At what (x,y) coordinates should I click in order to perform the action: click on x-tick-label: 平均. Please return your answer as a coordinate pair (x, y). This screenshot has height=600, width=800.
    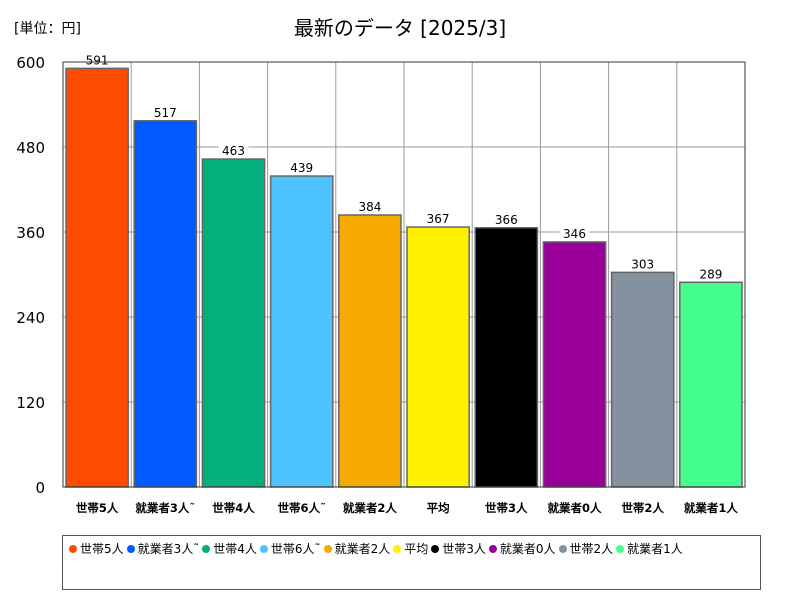
    Looking at the image, I should click on (438, 508).